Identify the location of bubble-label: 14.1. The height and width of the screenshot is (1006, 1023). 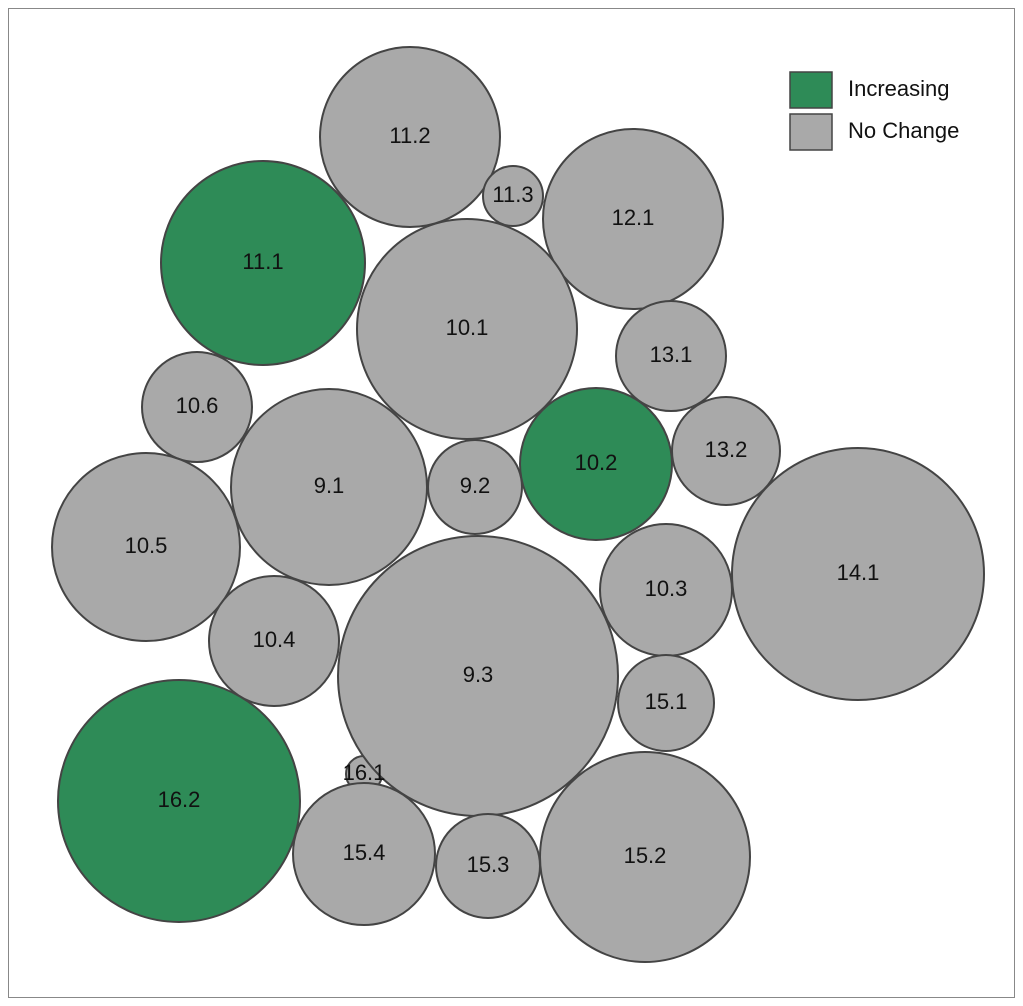
(858, 572).